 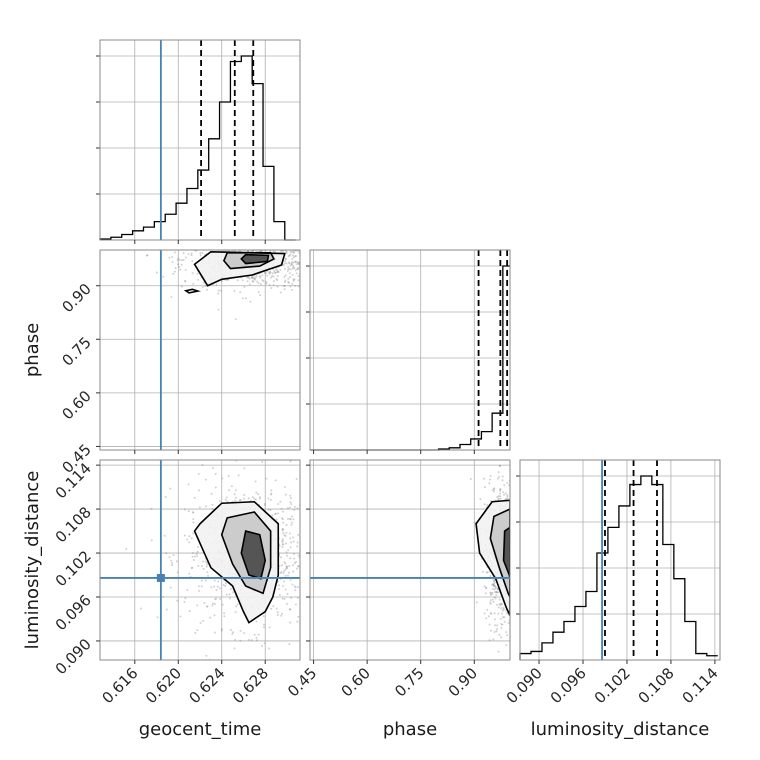 What do you see at coordinates (612, 685) in the screenshot?
I see `x-tick-label: 0.102` at bounding box center [612, 685].